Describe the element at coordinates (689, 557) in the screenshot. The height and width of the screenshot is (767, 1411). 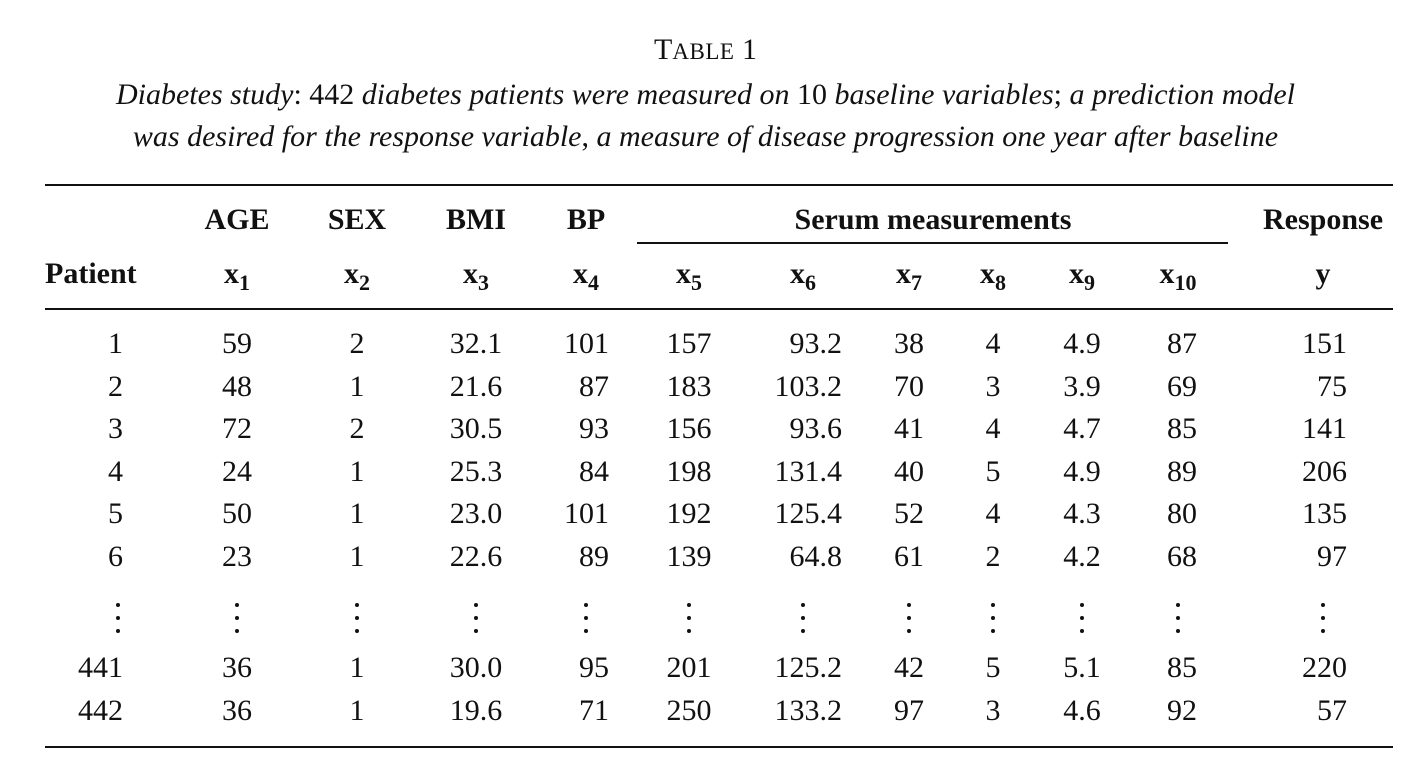
I see `table-cell: 139` at that location.